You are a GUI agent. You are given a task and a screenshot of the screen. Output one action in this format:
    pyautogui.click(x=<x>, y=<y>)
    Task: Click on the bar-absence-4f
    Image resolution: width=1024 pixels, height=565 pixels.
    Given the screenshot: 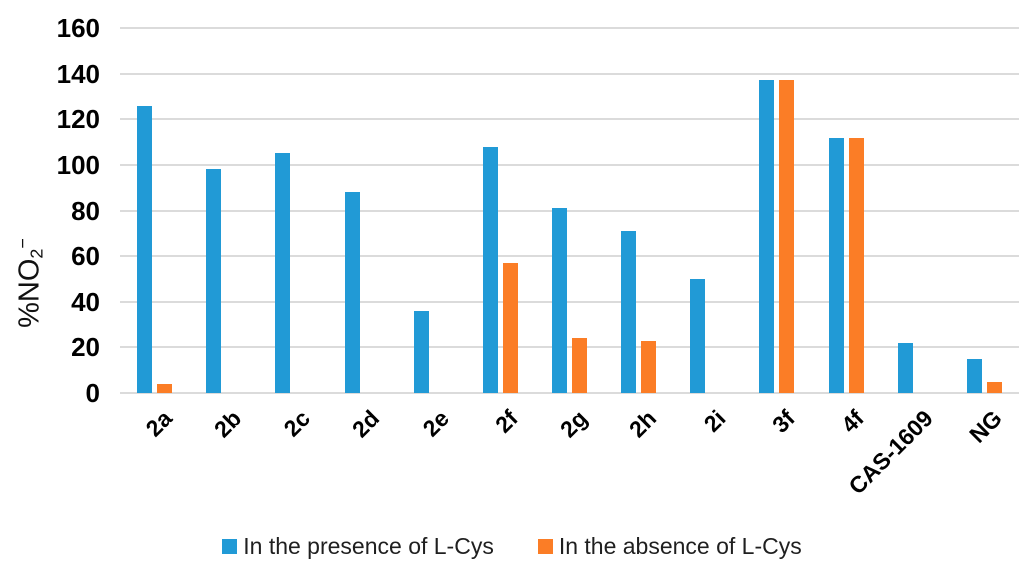 What is the action you would take?
    pyautogui.click(x=856, y=265)
    